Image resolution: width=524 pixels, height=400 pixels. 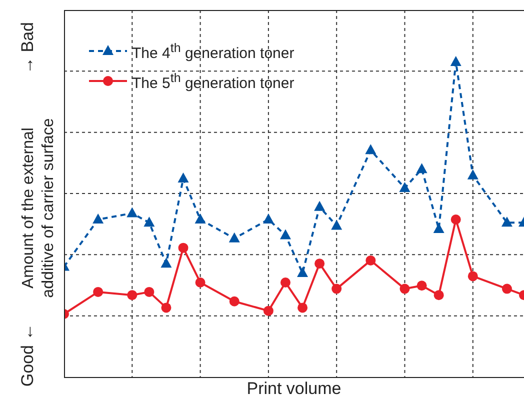 I want to click on text: → Bad, so click(x=28, y=48).